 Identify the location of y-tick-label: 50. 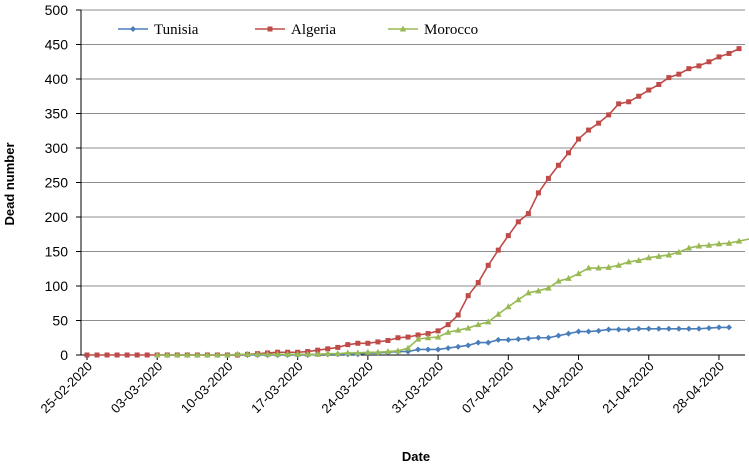
(60, 321).